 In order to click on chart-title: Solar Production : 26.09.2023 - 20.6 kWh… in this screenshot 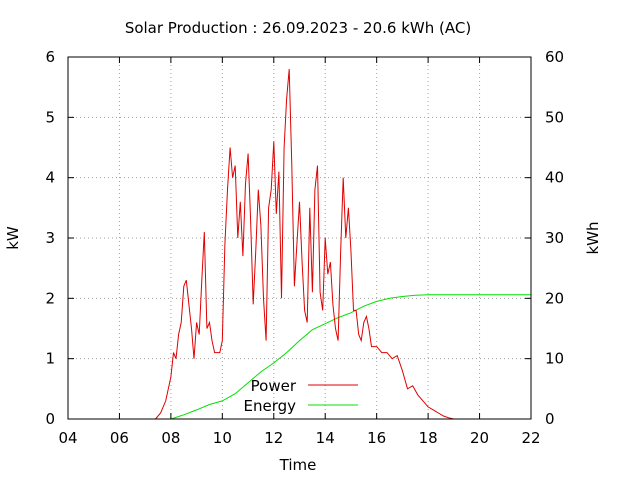, I will do `click(298, 28)`.